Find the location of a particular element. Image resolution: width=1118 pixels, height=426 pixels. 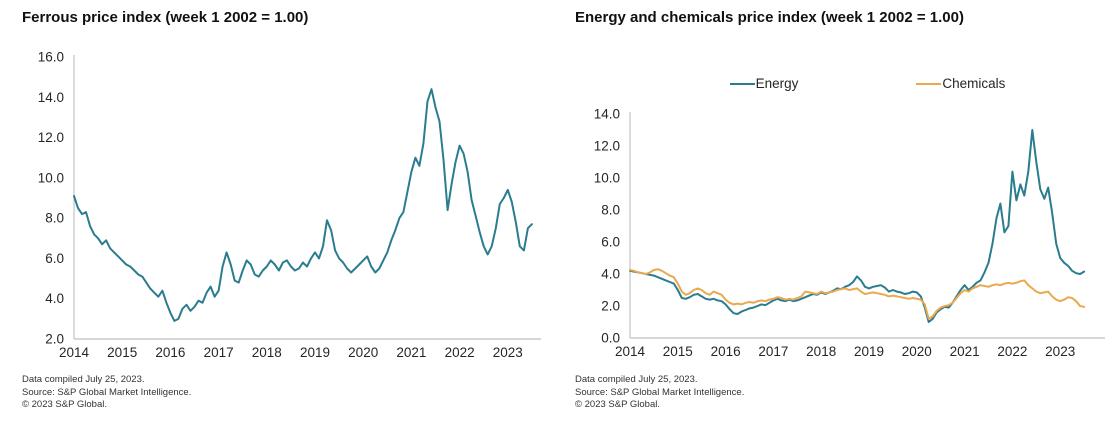

chemicals-line-swatch is located at coordinates (929, 83).